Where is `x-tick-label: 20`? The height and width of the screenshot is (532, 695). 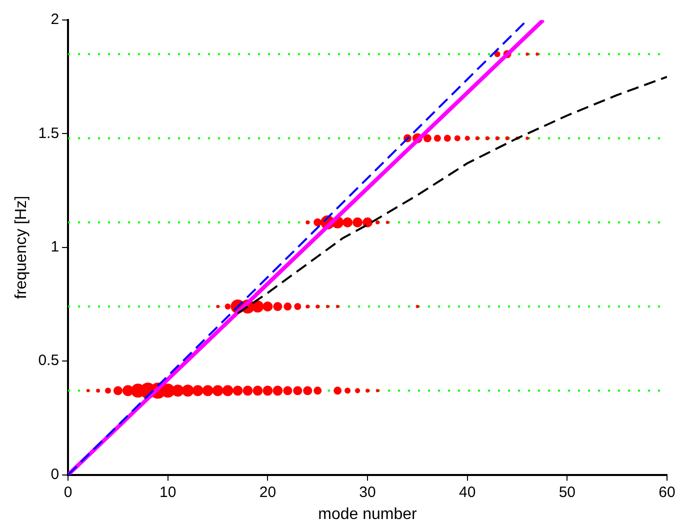
x-tick-label: 20 is located at coordinates (267, 492).